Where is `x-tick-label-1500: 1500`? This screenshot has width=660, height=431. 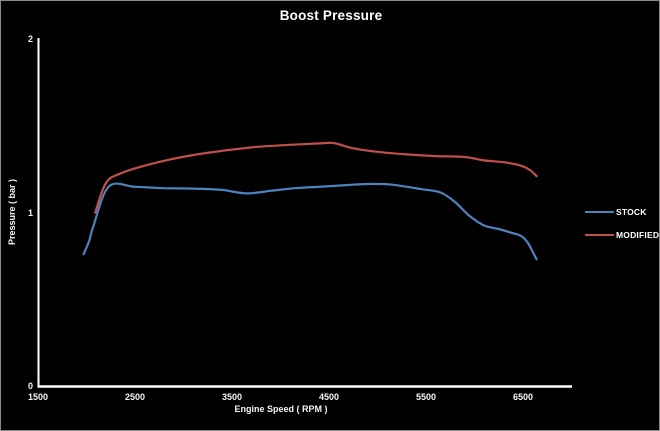 x-tick-label-1500: 1500 is located at coordinates (38, 397).